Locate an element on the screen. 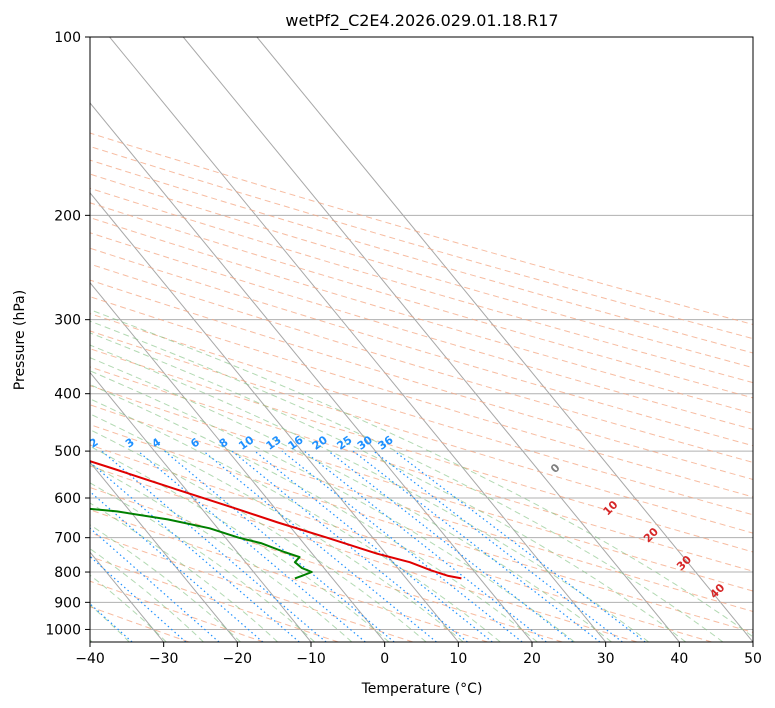 This screenshot has height=708, width=775. y-tick-label: 300 is located at coordinates (67, 321).